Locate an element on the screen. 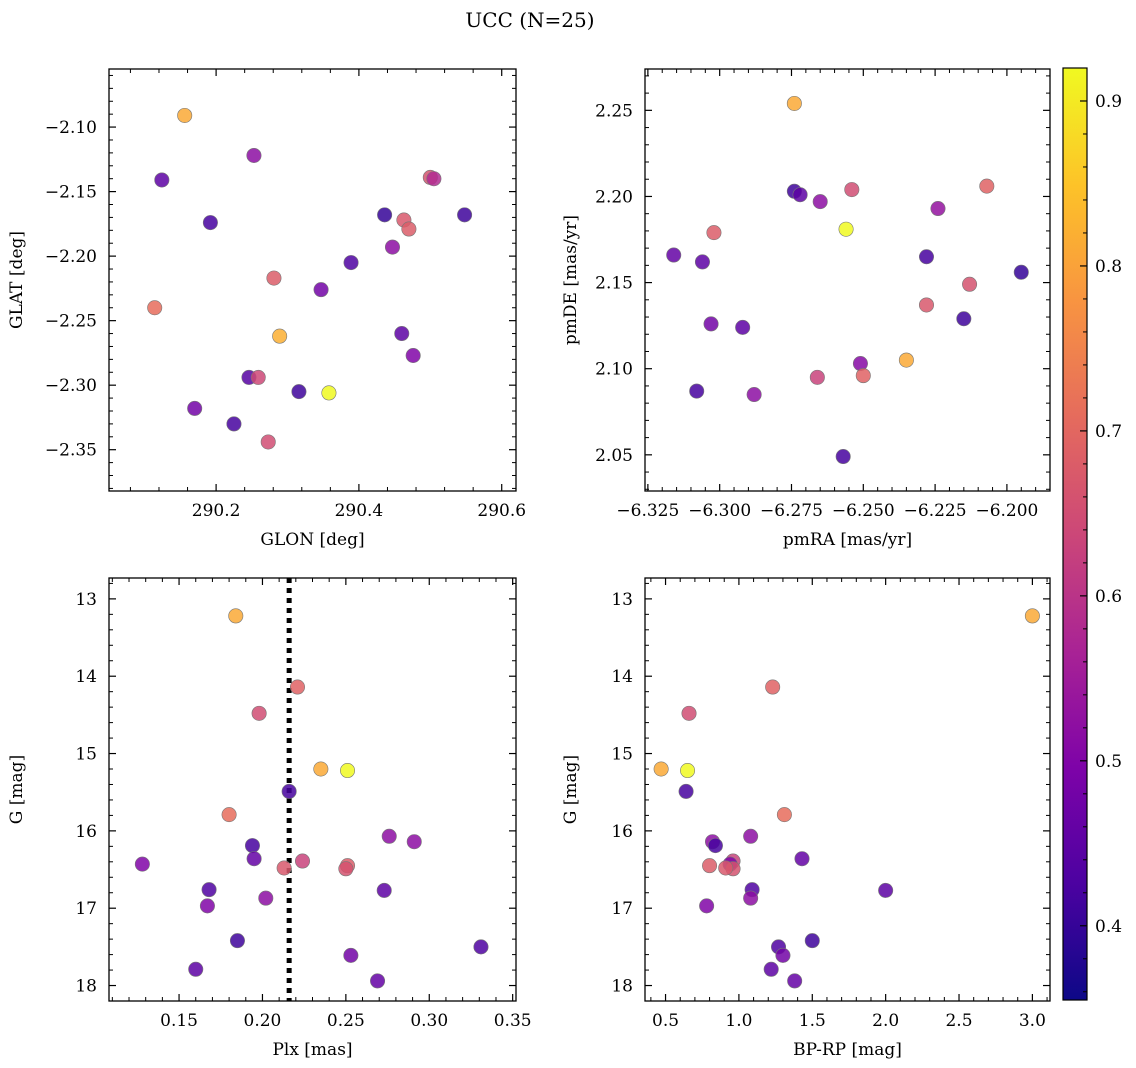 Image resolution: width=1136 pixels, height=1068 pixels. colorbar-tick-label: 0.7 is located at coordinates (1108, 432).